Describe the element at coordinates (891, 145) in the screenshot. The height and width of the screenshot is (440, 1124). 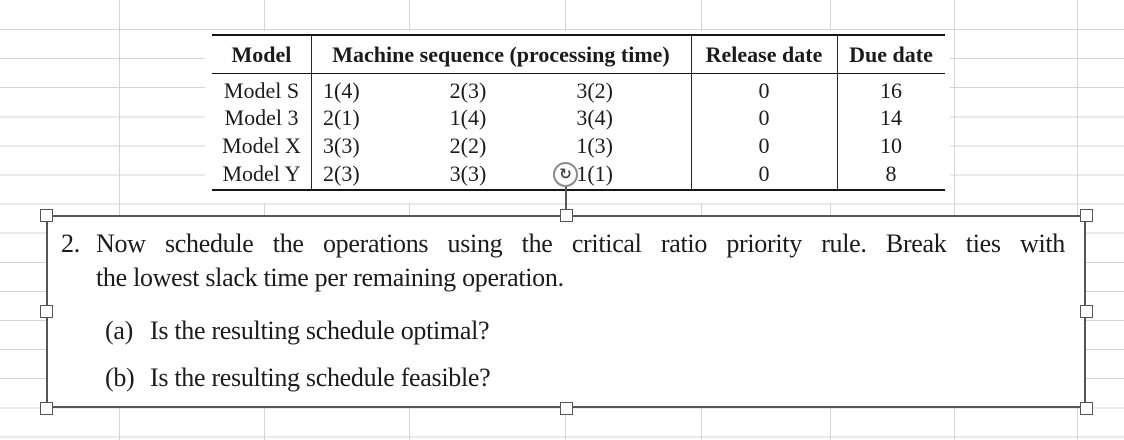
I see `cell-due: 10` at that location.